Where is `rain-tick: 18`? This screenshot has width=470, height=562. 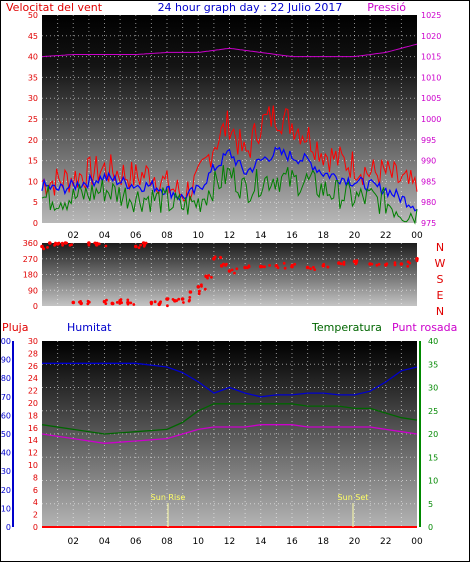
rain-tick: 18 is located at coordinates (33, 415).